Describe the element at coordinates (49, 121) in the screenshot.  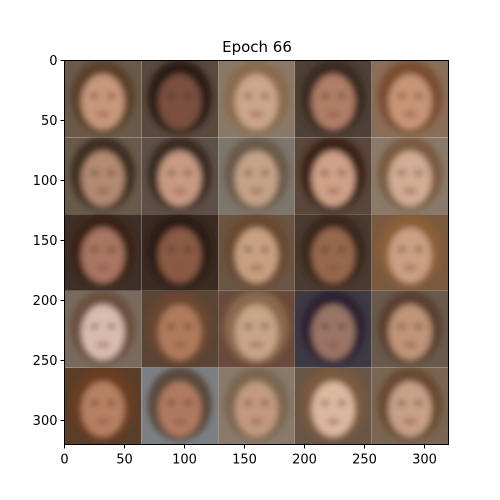
I see `y-tick-label: 50` at that location.